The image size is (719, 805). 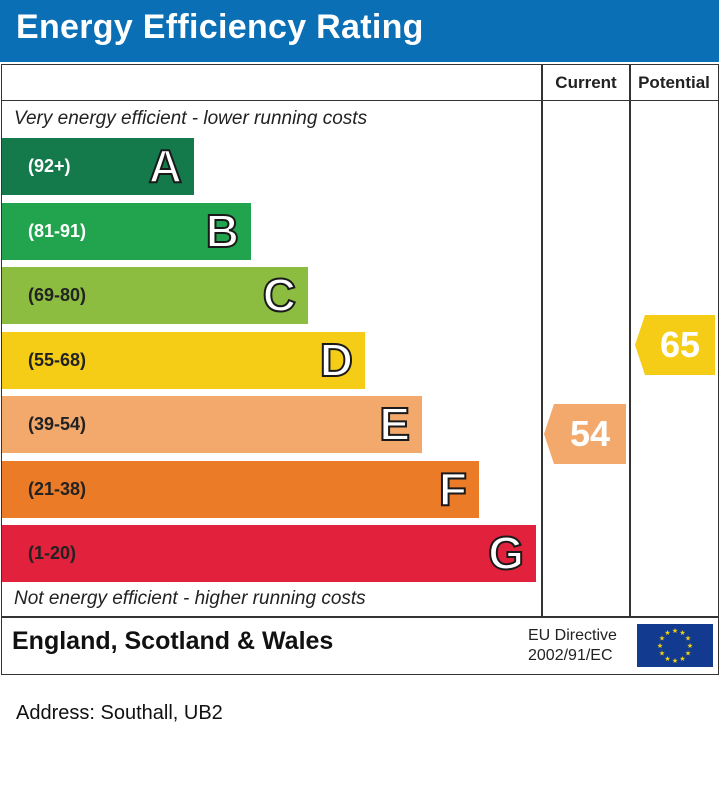 What do you see at coordinates (212, 424) in the screenshot?
I see `band-e: (39-54) E` at bounding box center [212, 424].